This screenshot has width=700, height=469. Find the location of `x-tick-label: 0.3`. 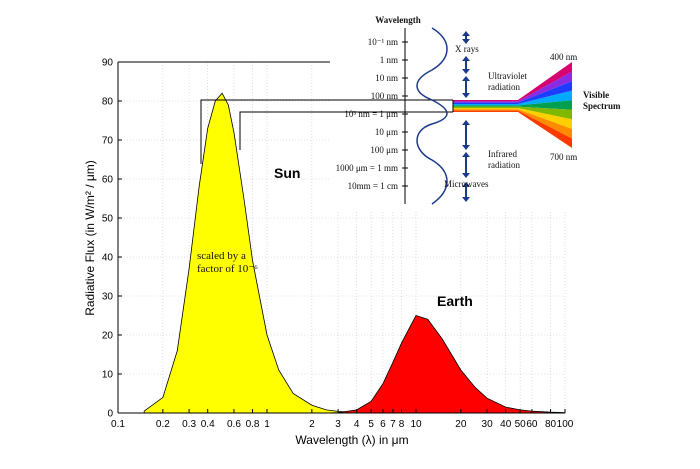

x-tick-label: 0.3 is located at coordinates (189, 424).